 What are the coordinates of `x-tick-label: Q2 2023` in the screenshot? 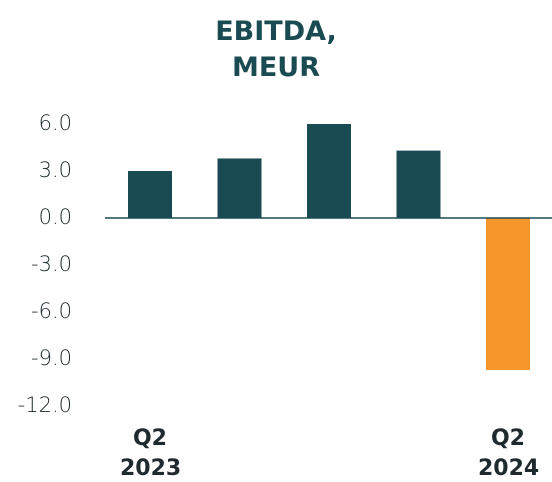 It's located at (151, 453).